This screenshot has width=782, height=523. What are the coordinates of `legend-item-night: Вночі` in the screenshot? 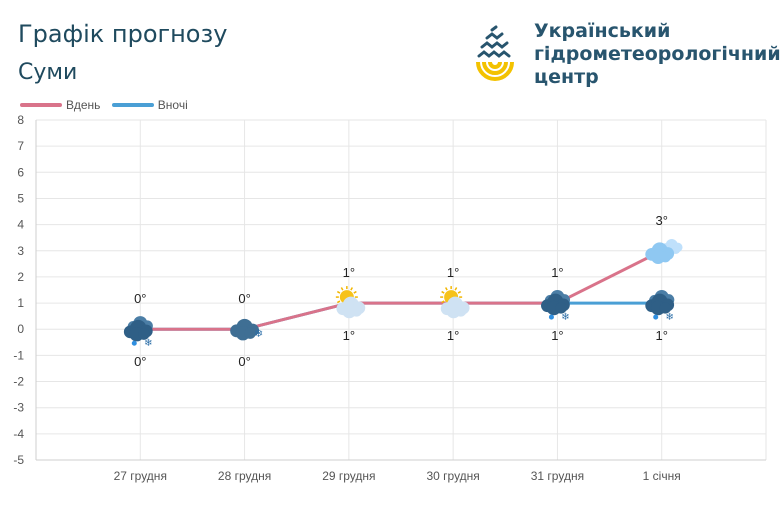 It's located at (149, 105).